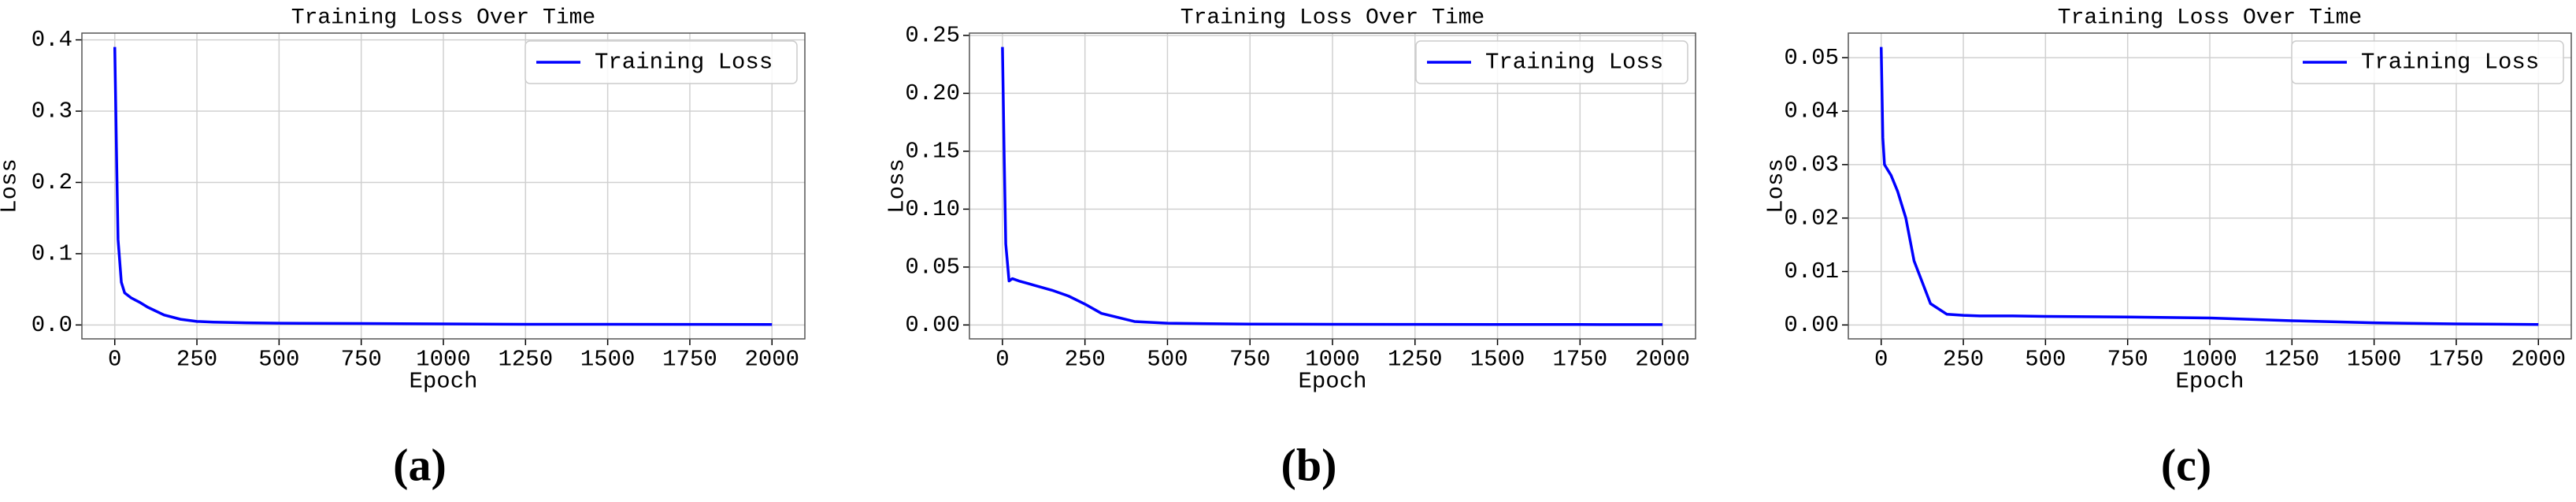 This screenshot has height=502, width=2576. What do you see at coordinates (52, 254) in the screenshot?
I see `y-tick-label: 0.1` at bounding box center [52, 254].